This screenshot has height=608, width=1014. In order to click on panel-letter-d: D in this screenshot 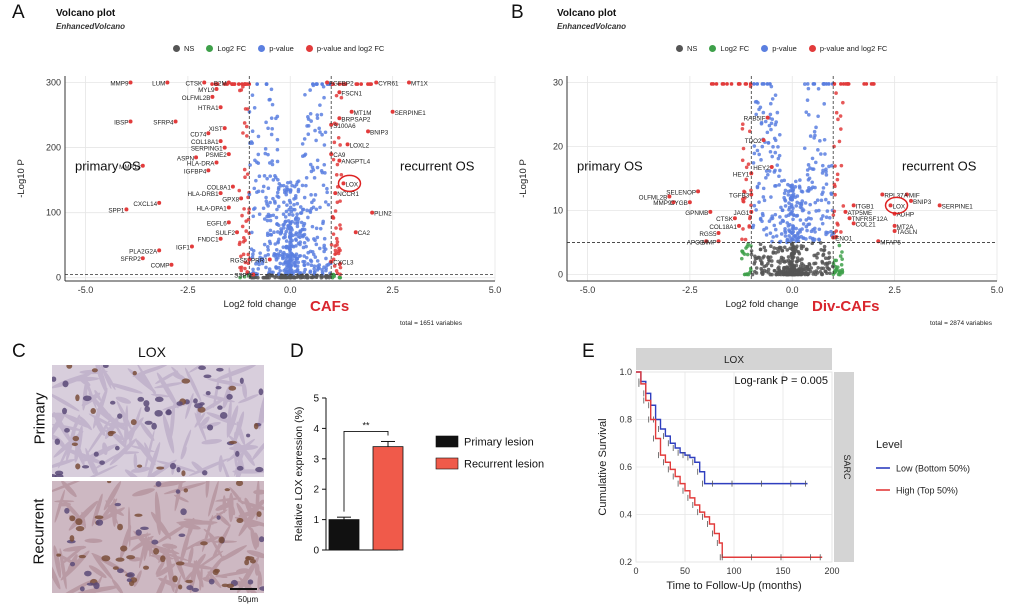, I will do `click(297, 351)`.